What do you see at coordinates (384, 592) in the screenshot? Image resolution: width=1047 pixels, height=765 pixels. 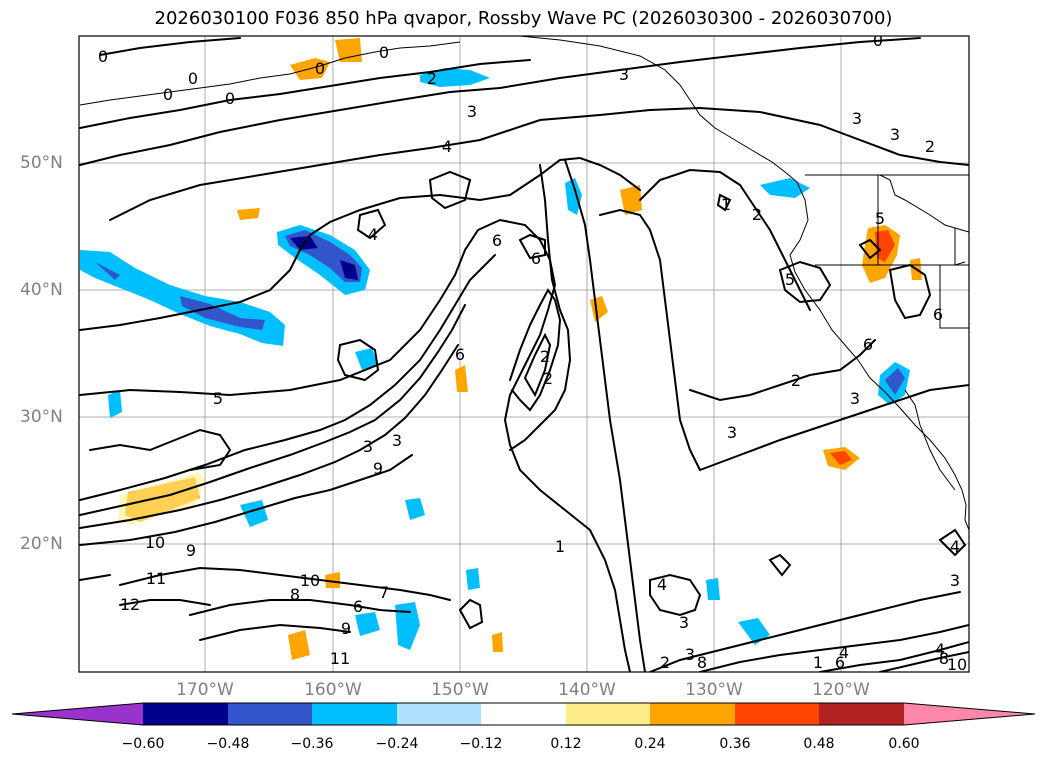 I see `contour-label: 7` at bounding box center [384, 592].